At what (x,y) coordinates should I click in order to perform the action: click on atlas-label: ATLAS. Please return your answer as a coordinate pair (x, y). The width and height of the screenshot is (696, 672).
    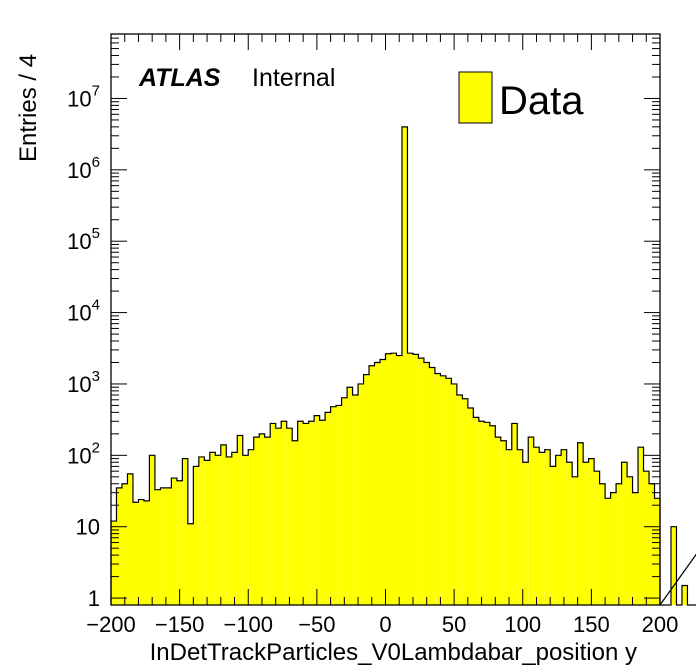
    Looking at the image, I should click on (179, 78).